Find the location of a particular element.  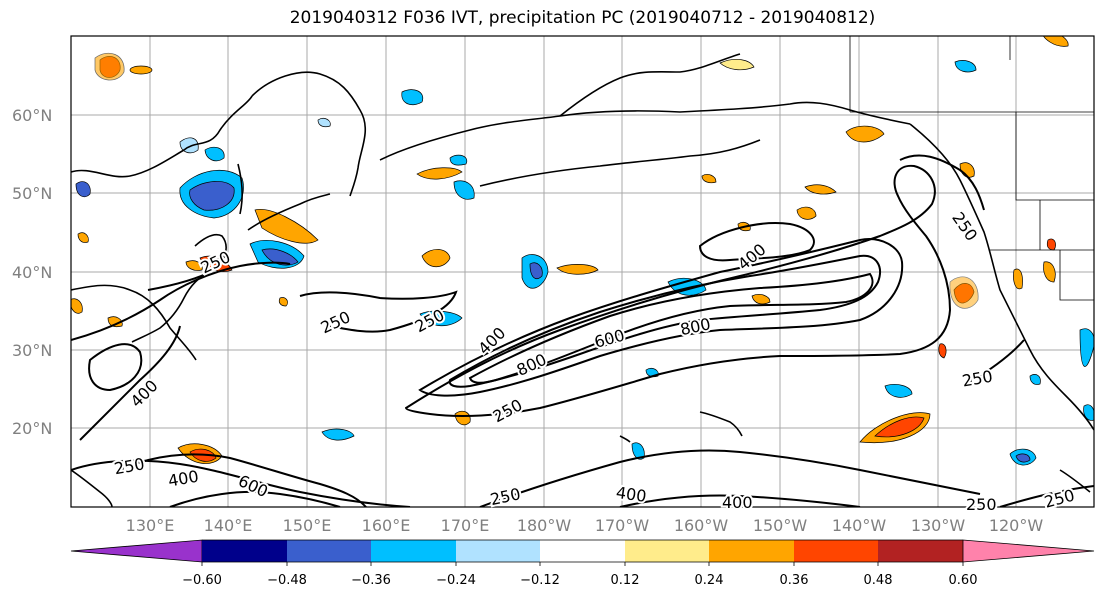

lon-label: 140°W is located at coordinates (859, 525).